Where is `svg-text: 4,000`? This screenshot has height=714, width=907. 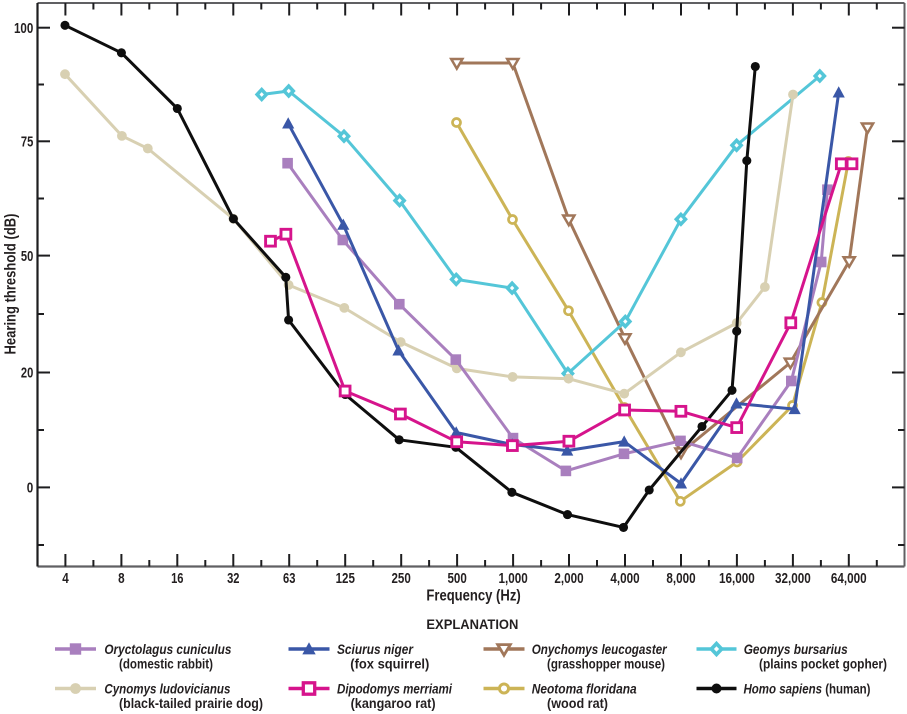 svg-text: 4,000 is located at coordinates (624, 578).